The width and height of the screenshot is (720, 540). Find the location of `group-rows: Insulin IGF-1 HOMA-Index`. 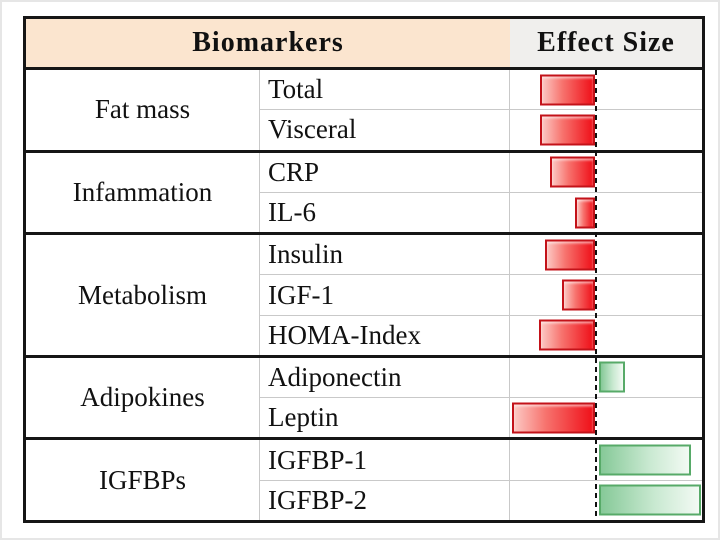

group-rows: Insulin IGF-1 HOMA-Index is located at coordinates (481, 295).